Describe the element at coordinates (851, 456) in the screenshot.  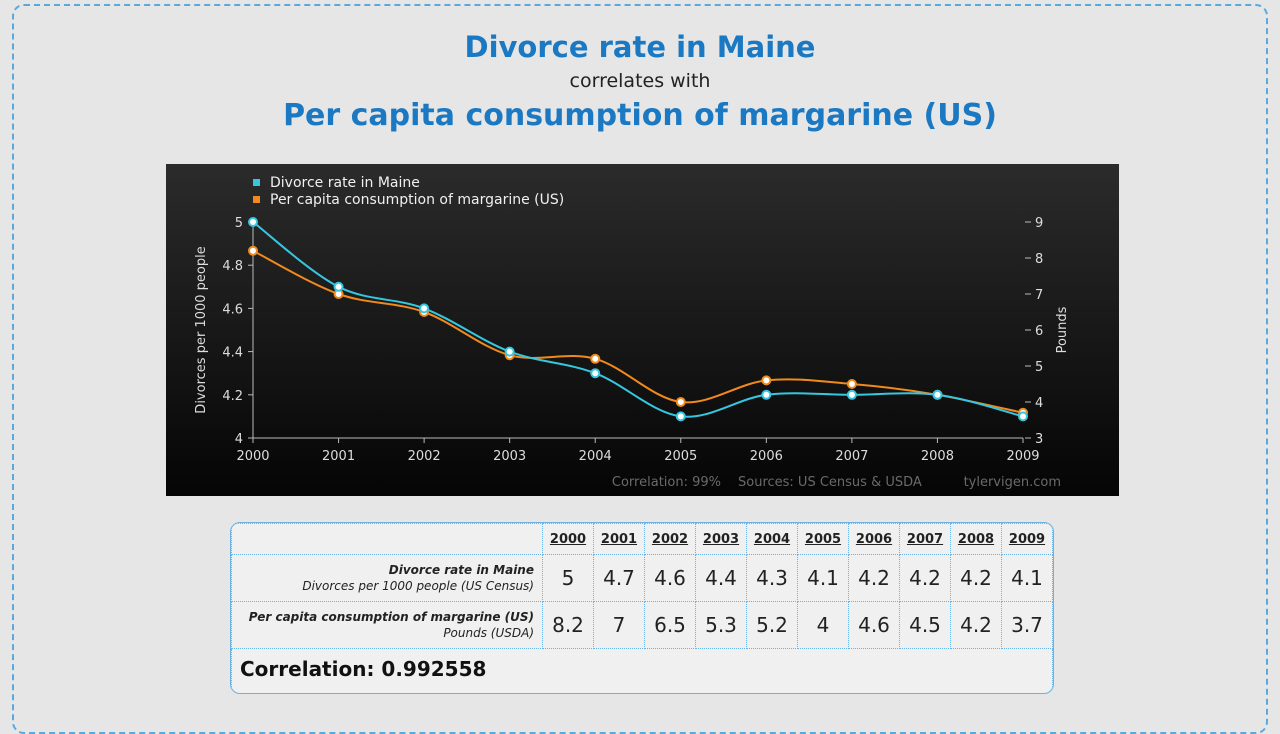
I see `x-tick-label: 2007` at that location.